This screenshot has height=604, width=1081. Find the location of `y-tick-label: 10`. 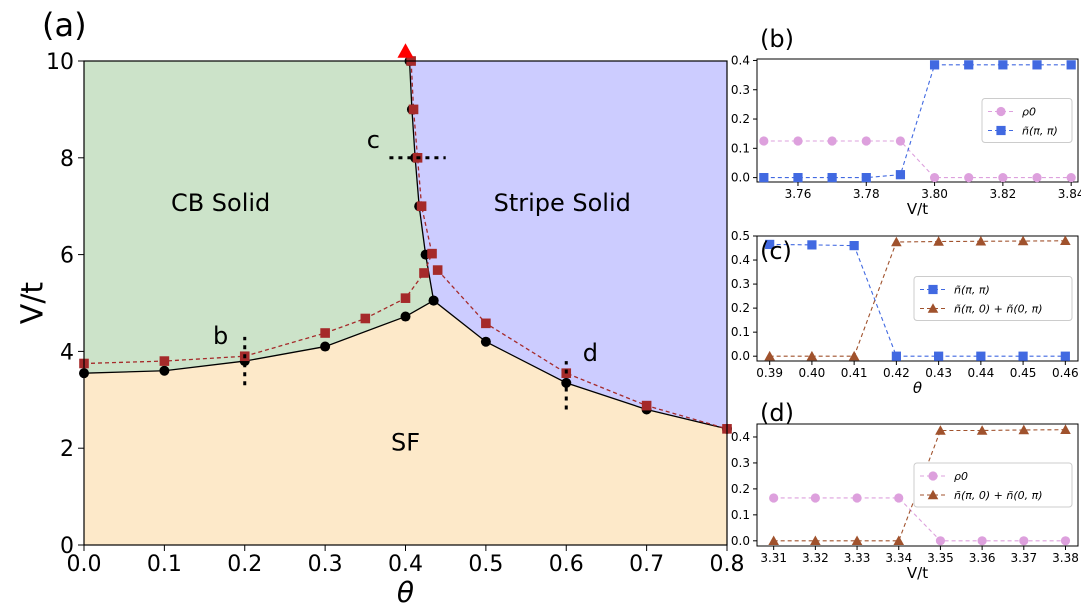

y-tick-label: 10 is located at coordinates (60, 62).